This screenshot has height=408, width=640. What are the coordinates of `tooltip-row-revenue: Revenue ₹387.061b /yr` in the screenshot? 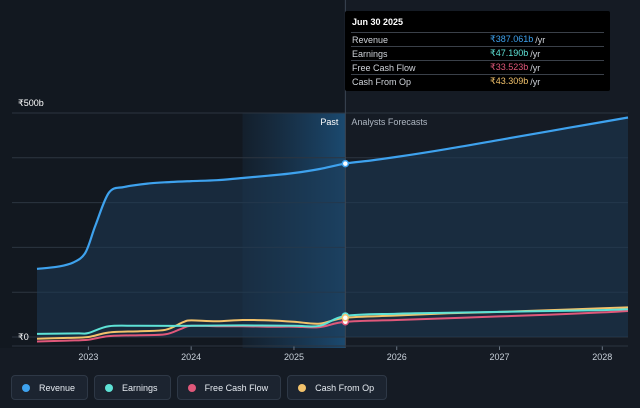 It's located at (477, 39).